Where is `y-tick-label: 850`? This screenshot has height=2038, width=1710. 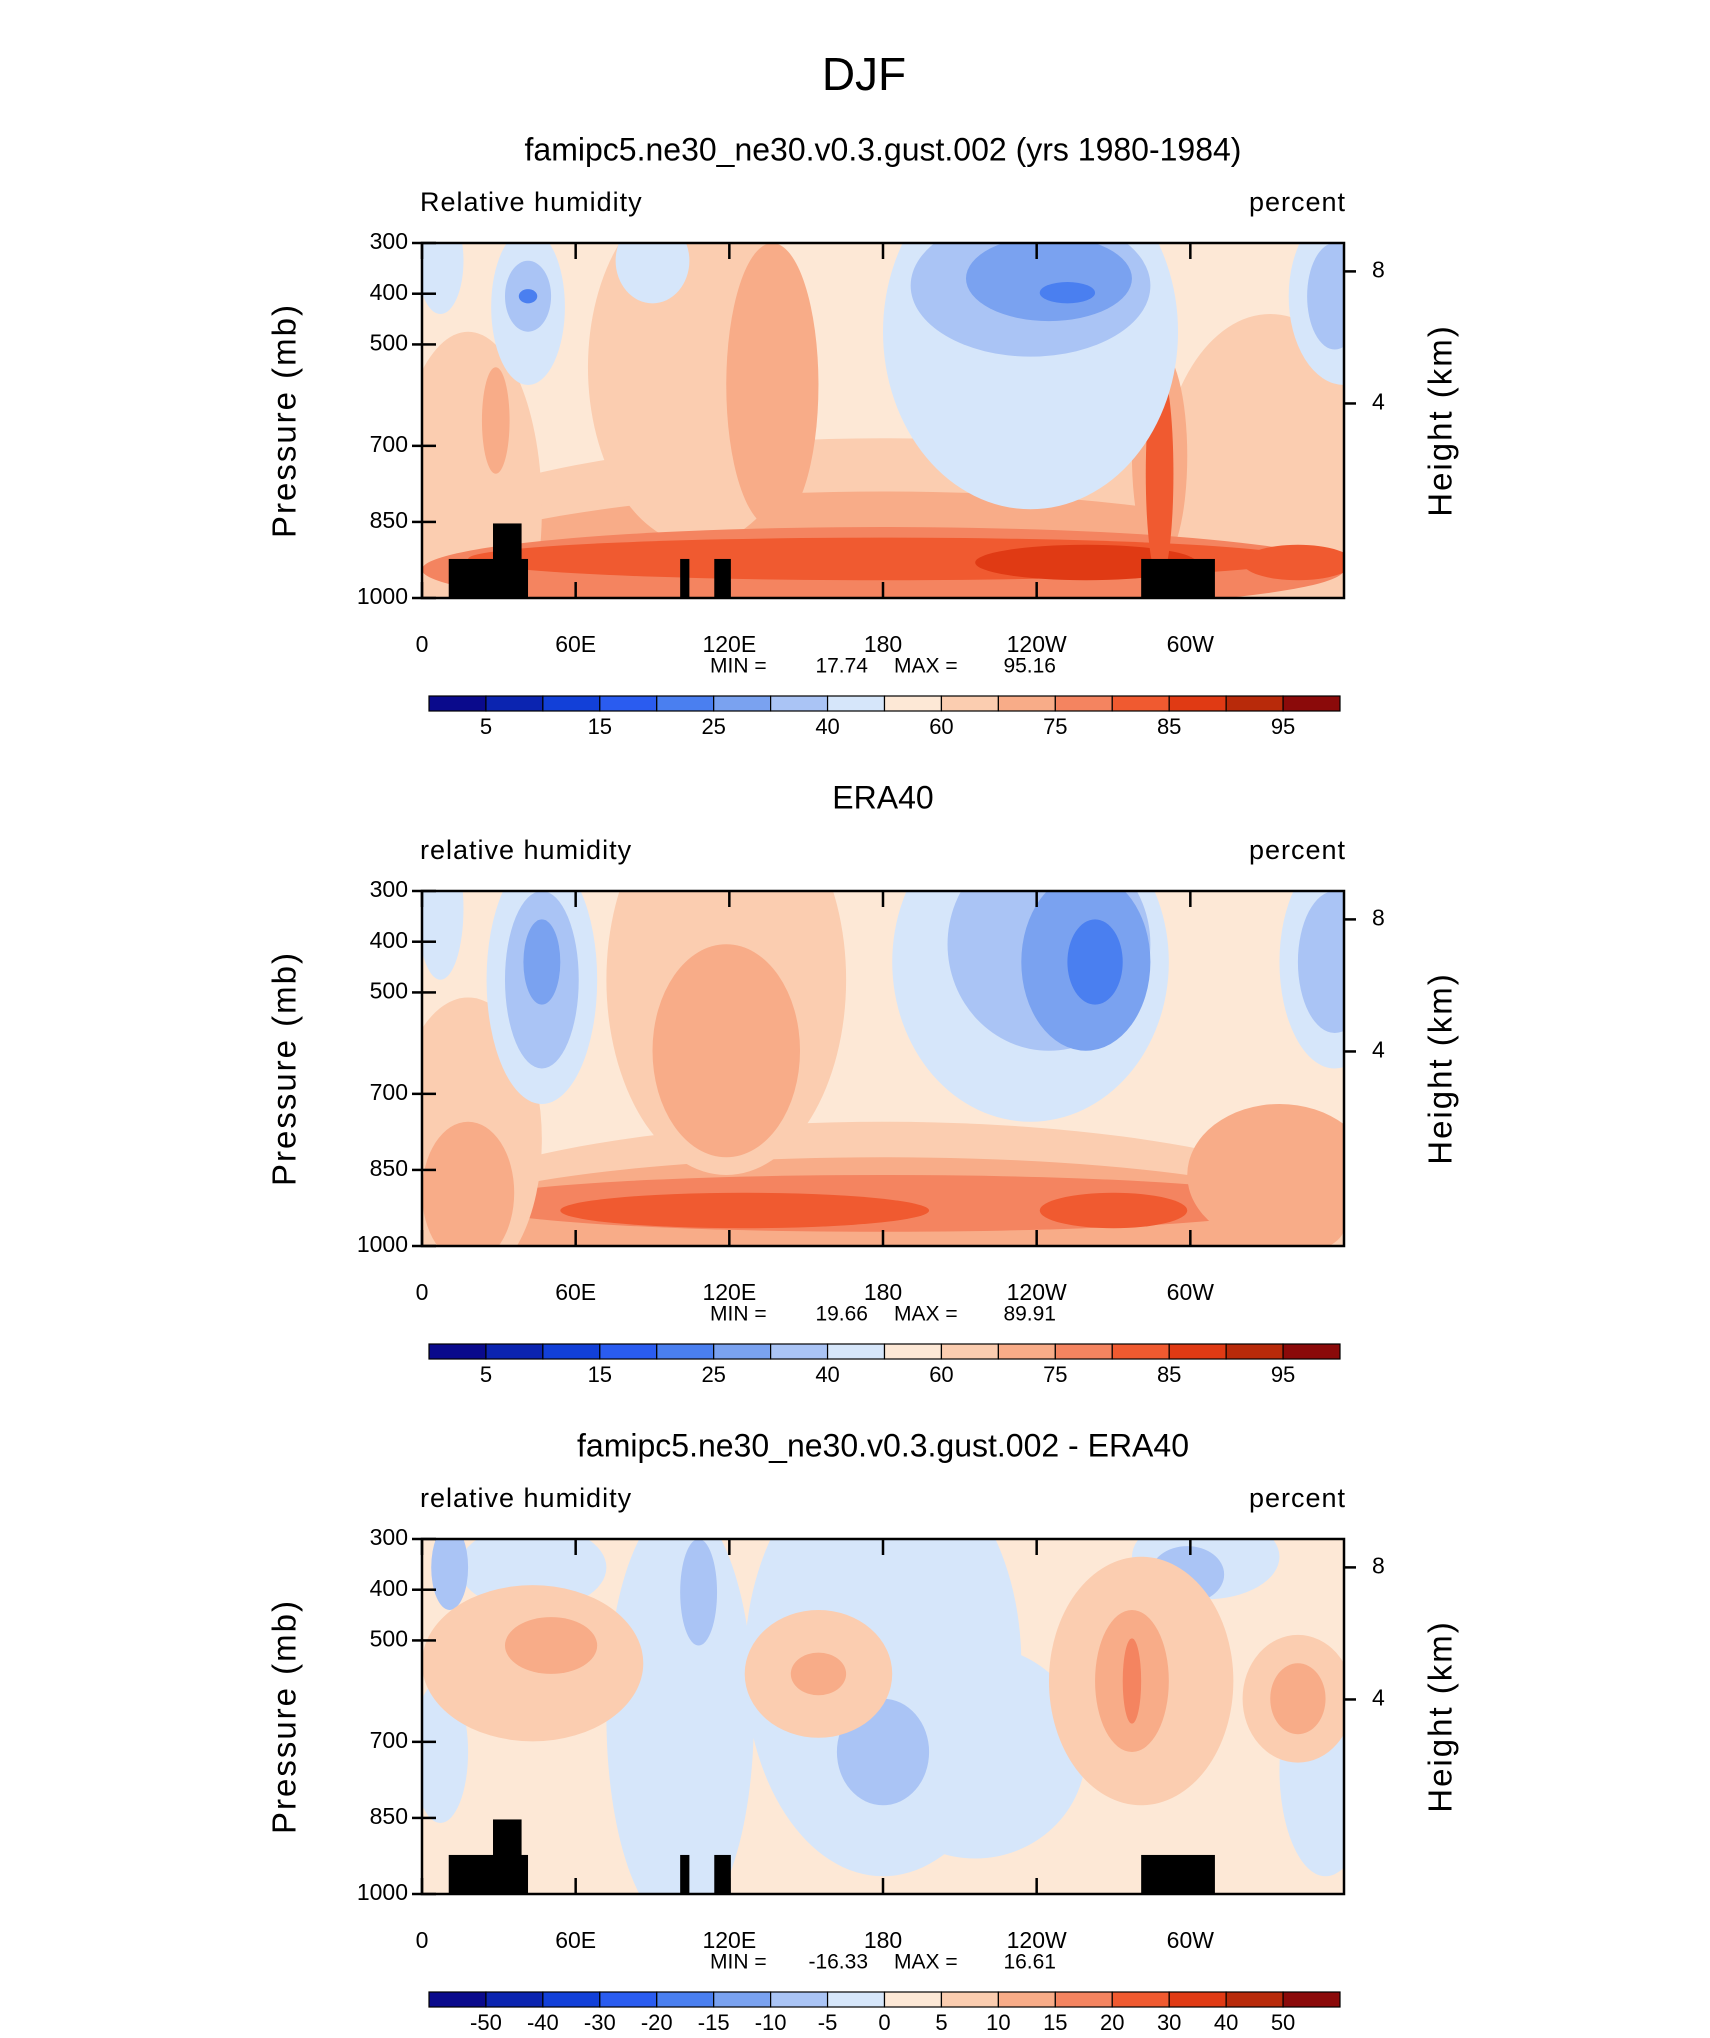
y-tick-label: 850 is located at coordinates (389, 1816).